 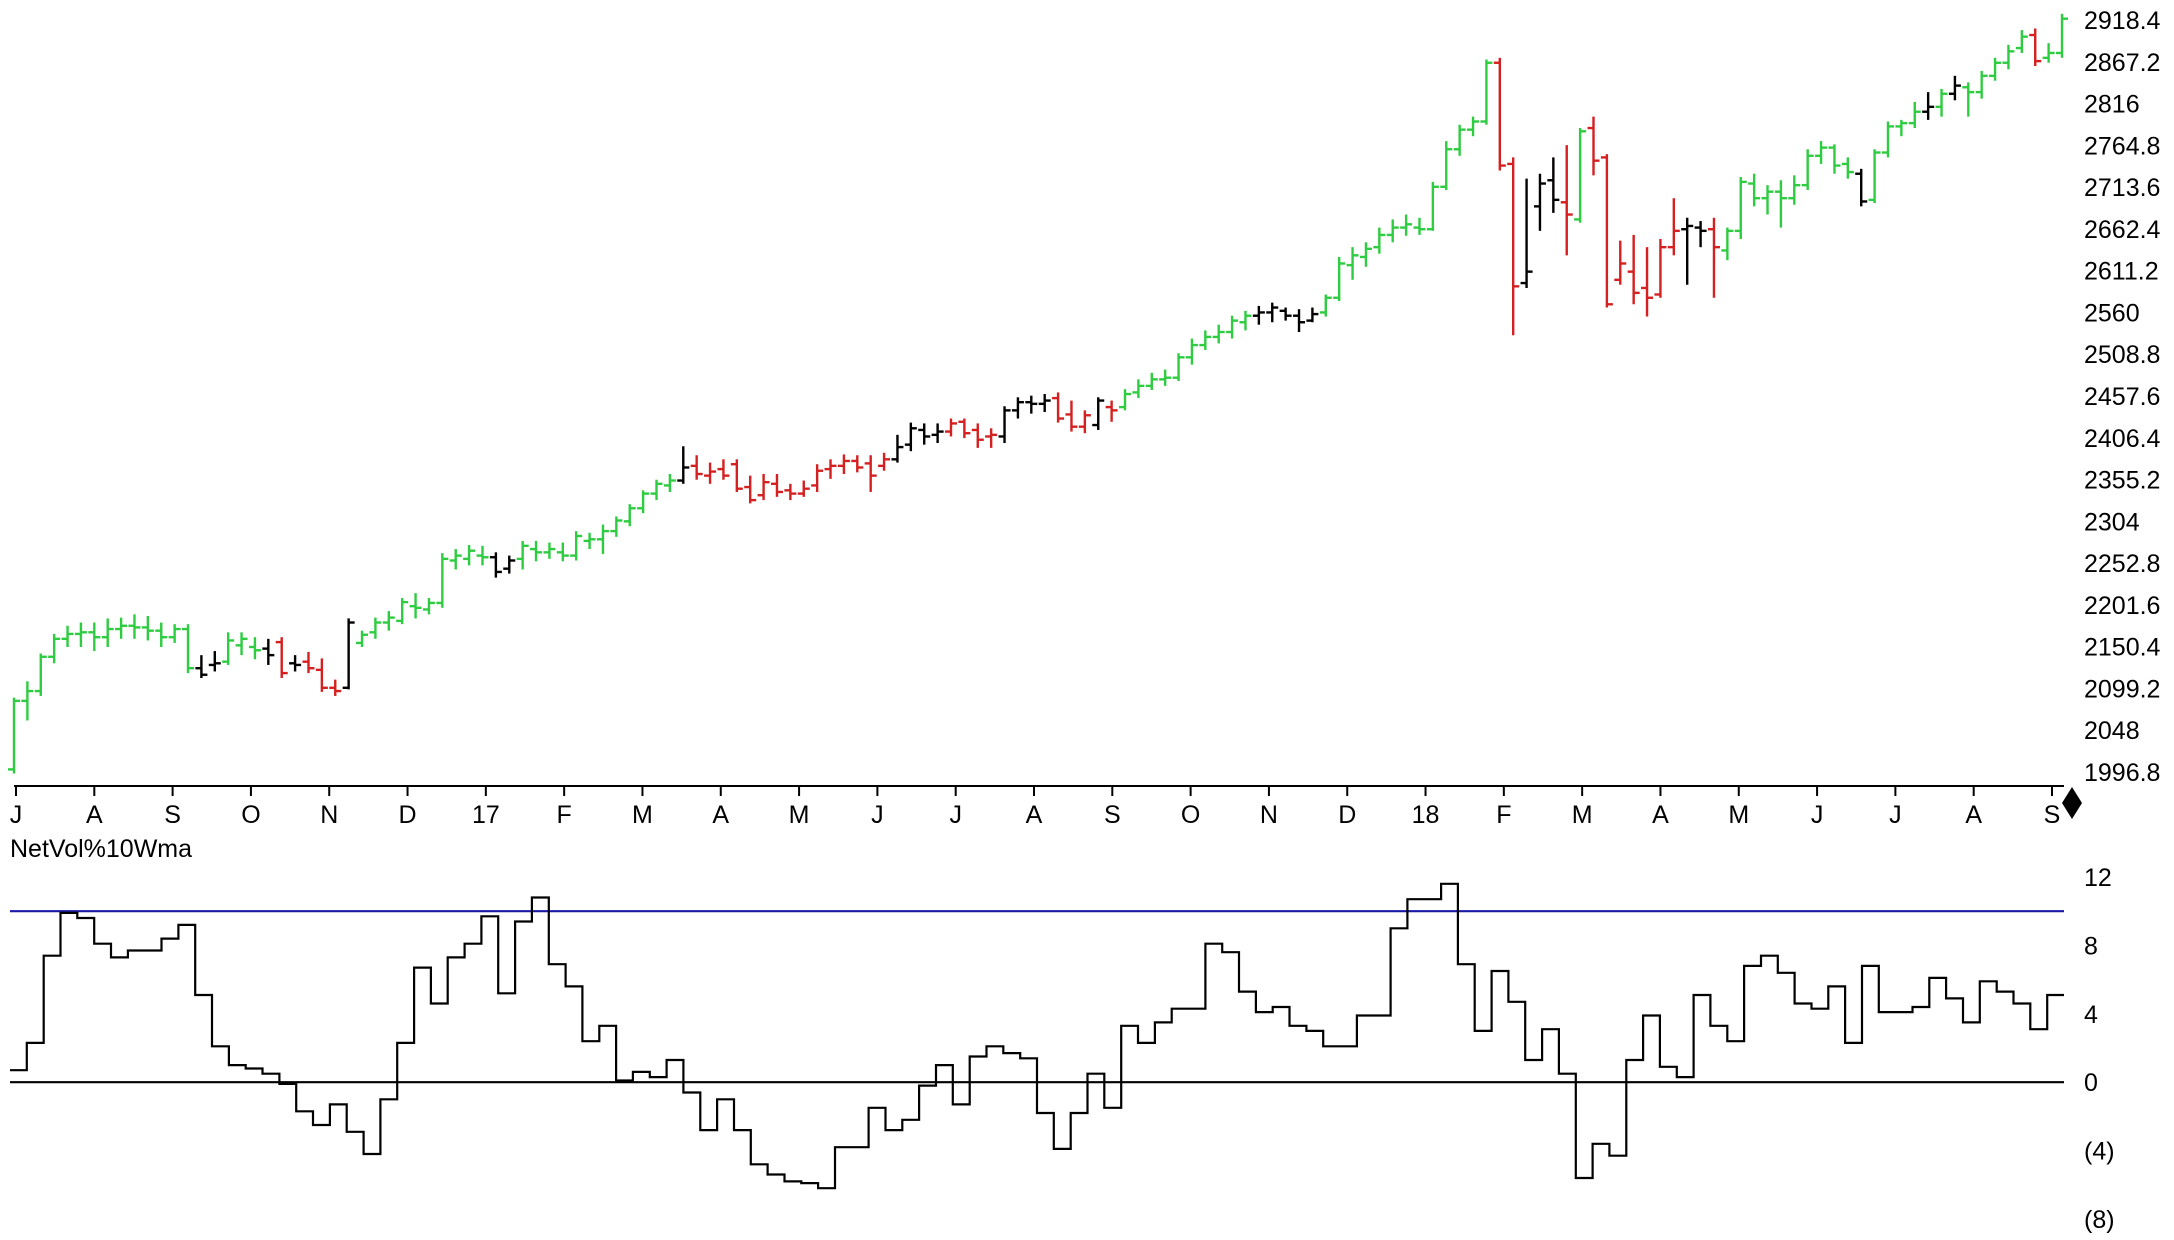 I want to click on price-y-tick-label: 2662.4, so click(x=2122, y=230).